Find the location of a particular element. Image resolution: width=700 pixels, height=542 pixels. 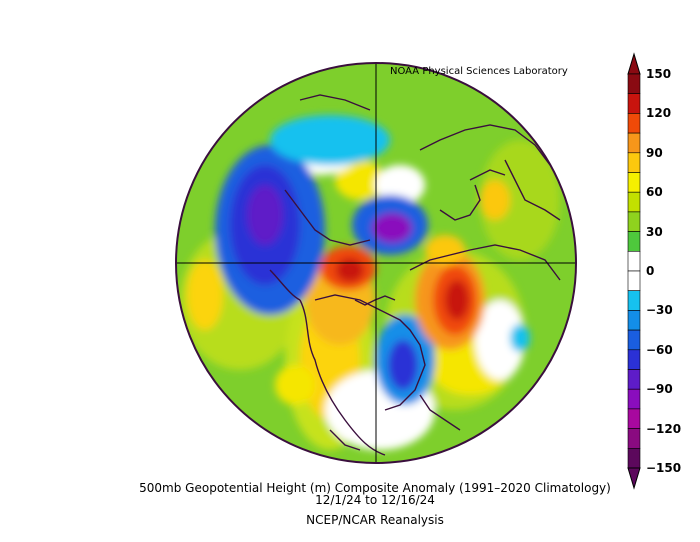

colorbar-label: −90 is located at coordinates (659, 389).